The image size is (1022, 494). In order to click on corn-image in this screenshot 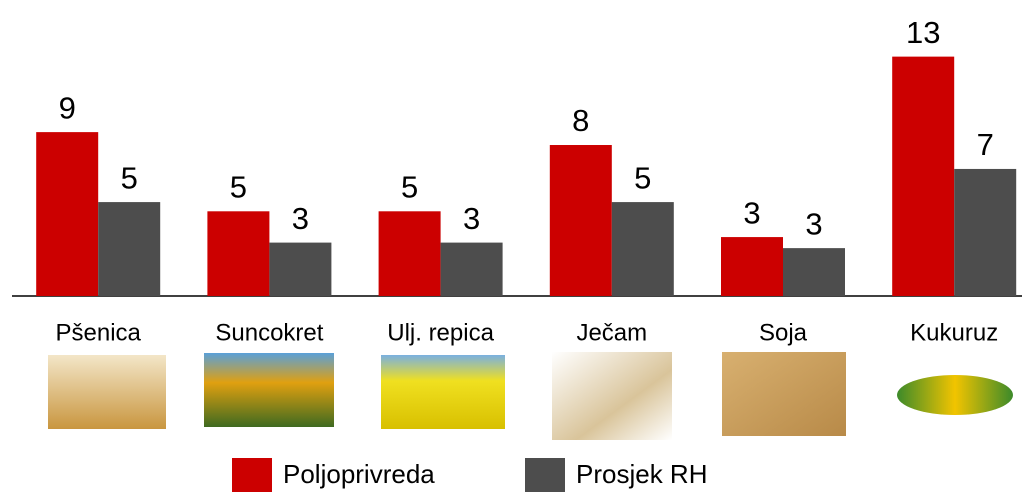, I will do `click(955, 395)`.